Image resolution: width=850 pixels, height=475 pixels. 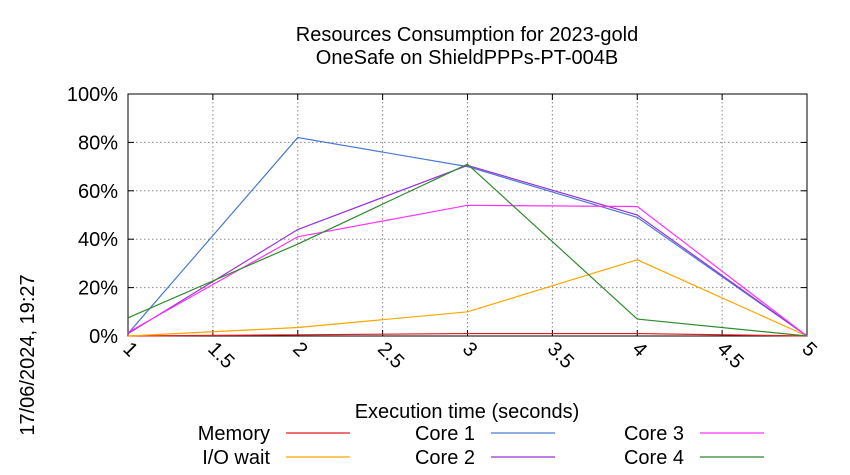 I want to click on chart-title: Resources Consumption for 2023-gold, so click(x=467, y=35).